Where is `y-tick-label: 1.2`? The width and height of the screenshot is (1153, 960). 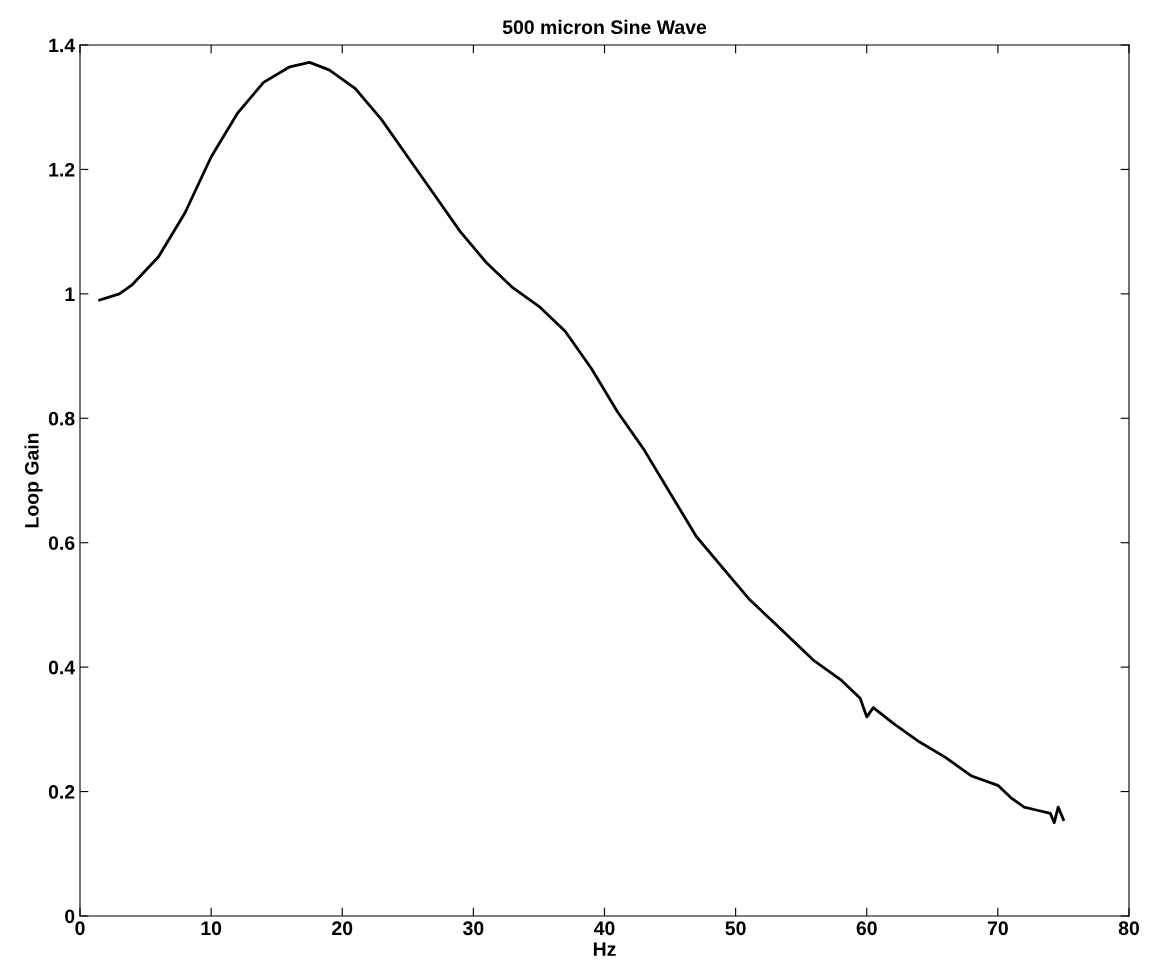 y-tick-label: 1.2 is located at coordinates (62, 169).